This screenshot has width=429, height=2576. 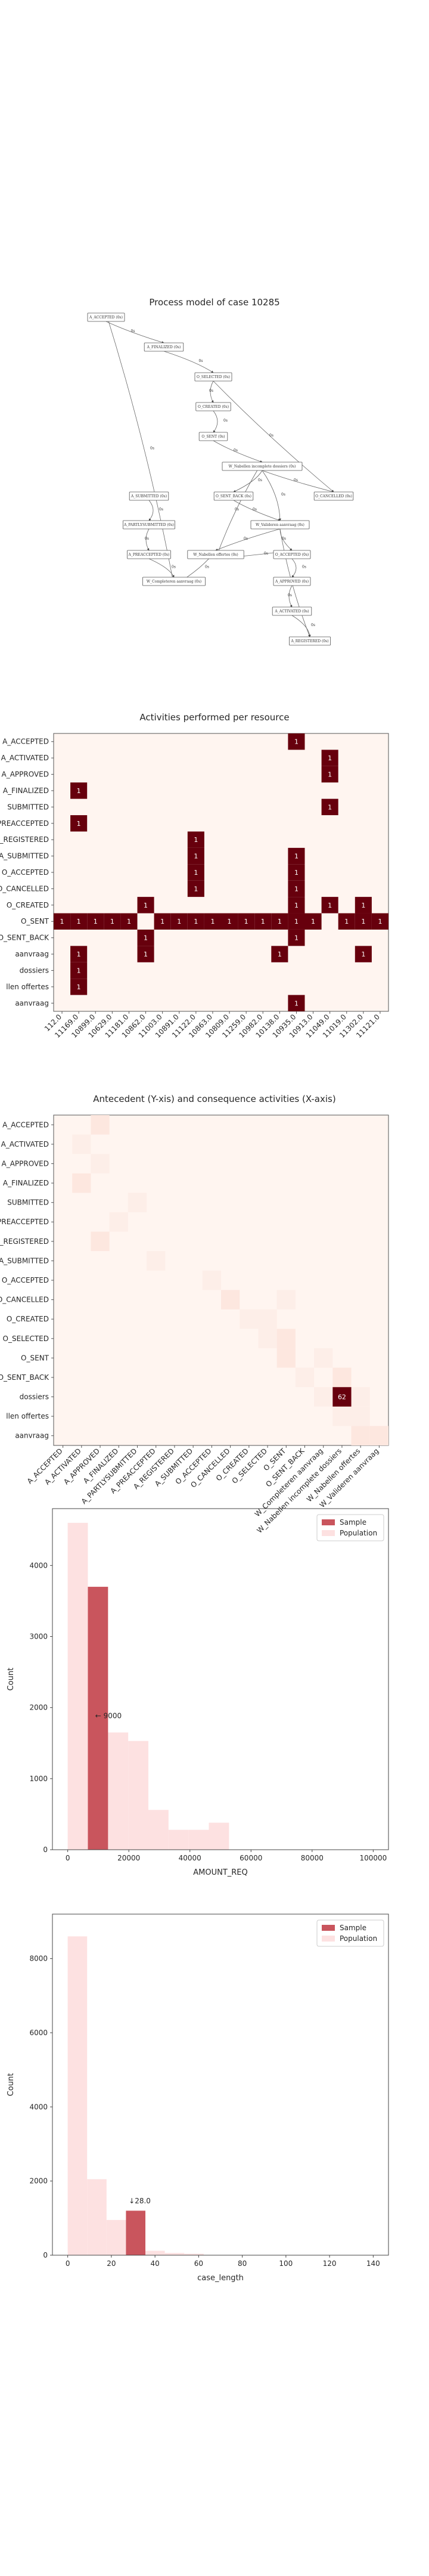 I want to click on diagram-node: W_Valideren aanvraag (0s), so click(x=280, y=525).